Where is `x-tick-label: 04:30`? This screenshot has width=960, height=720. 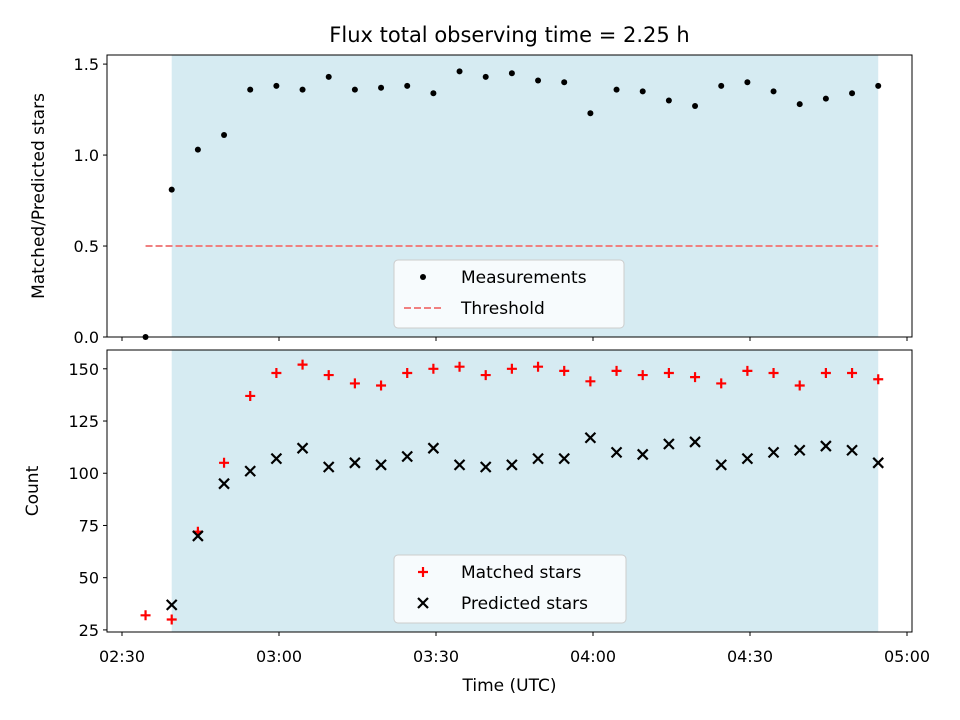 x-tick-label: 04:30 is located at coordinates (750, 656).